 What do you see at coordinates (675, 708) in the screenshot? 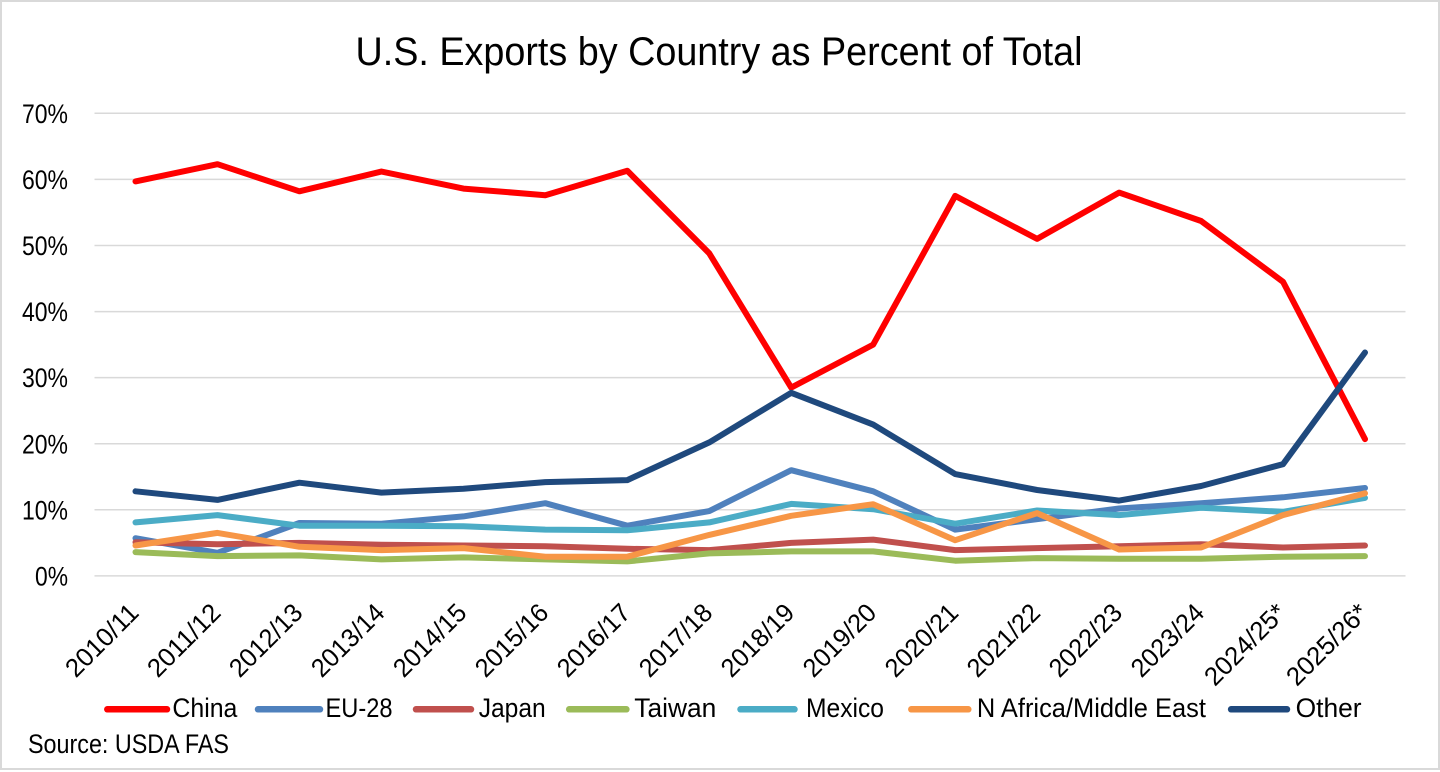
I see `svg-text: Taiwan` at bounding box center [675, 708].